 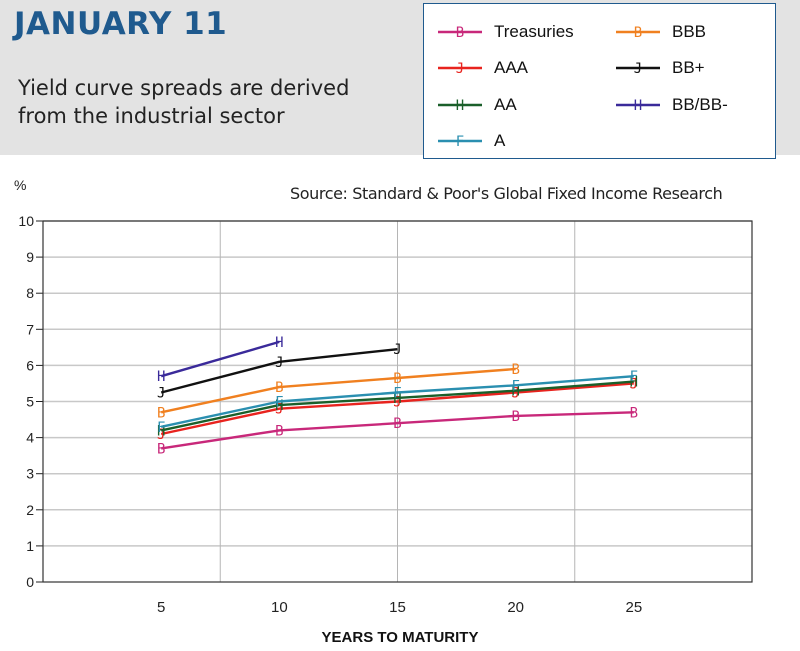 I want to click on y-tick-label: 3, so click(x=30, y=474).